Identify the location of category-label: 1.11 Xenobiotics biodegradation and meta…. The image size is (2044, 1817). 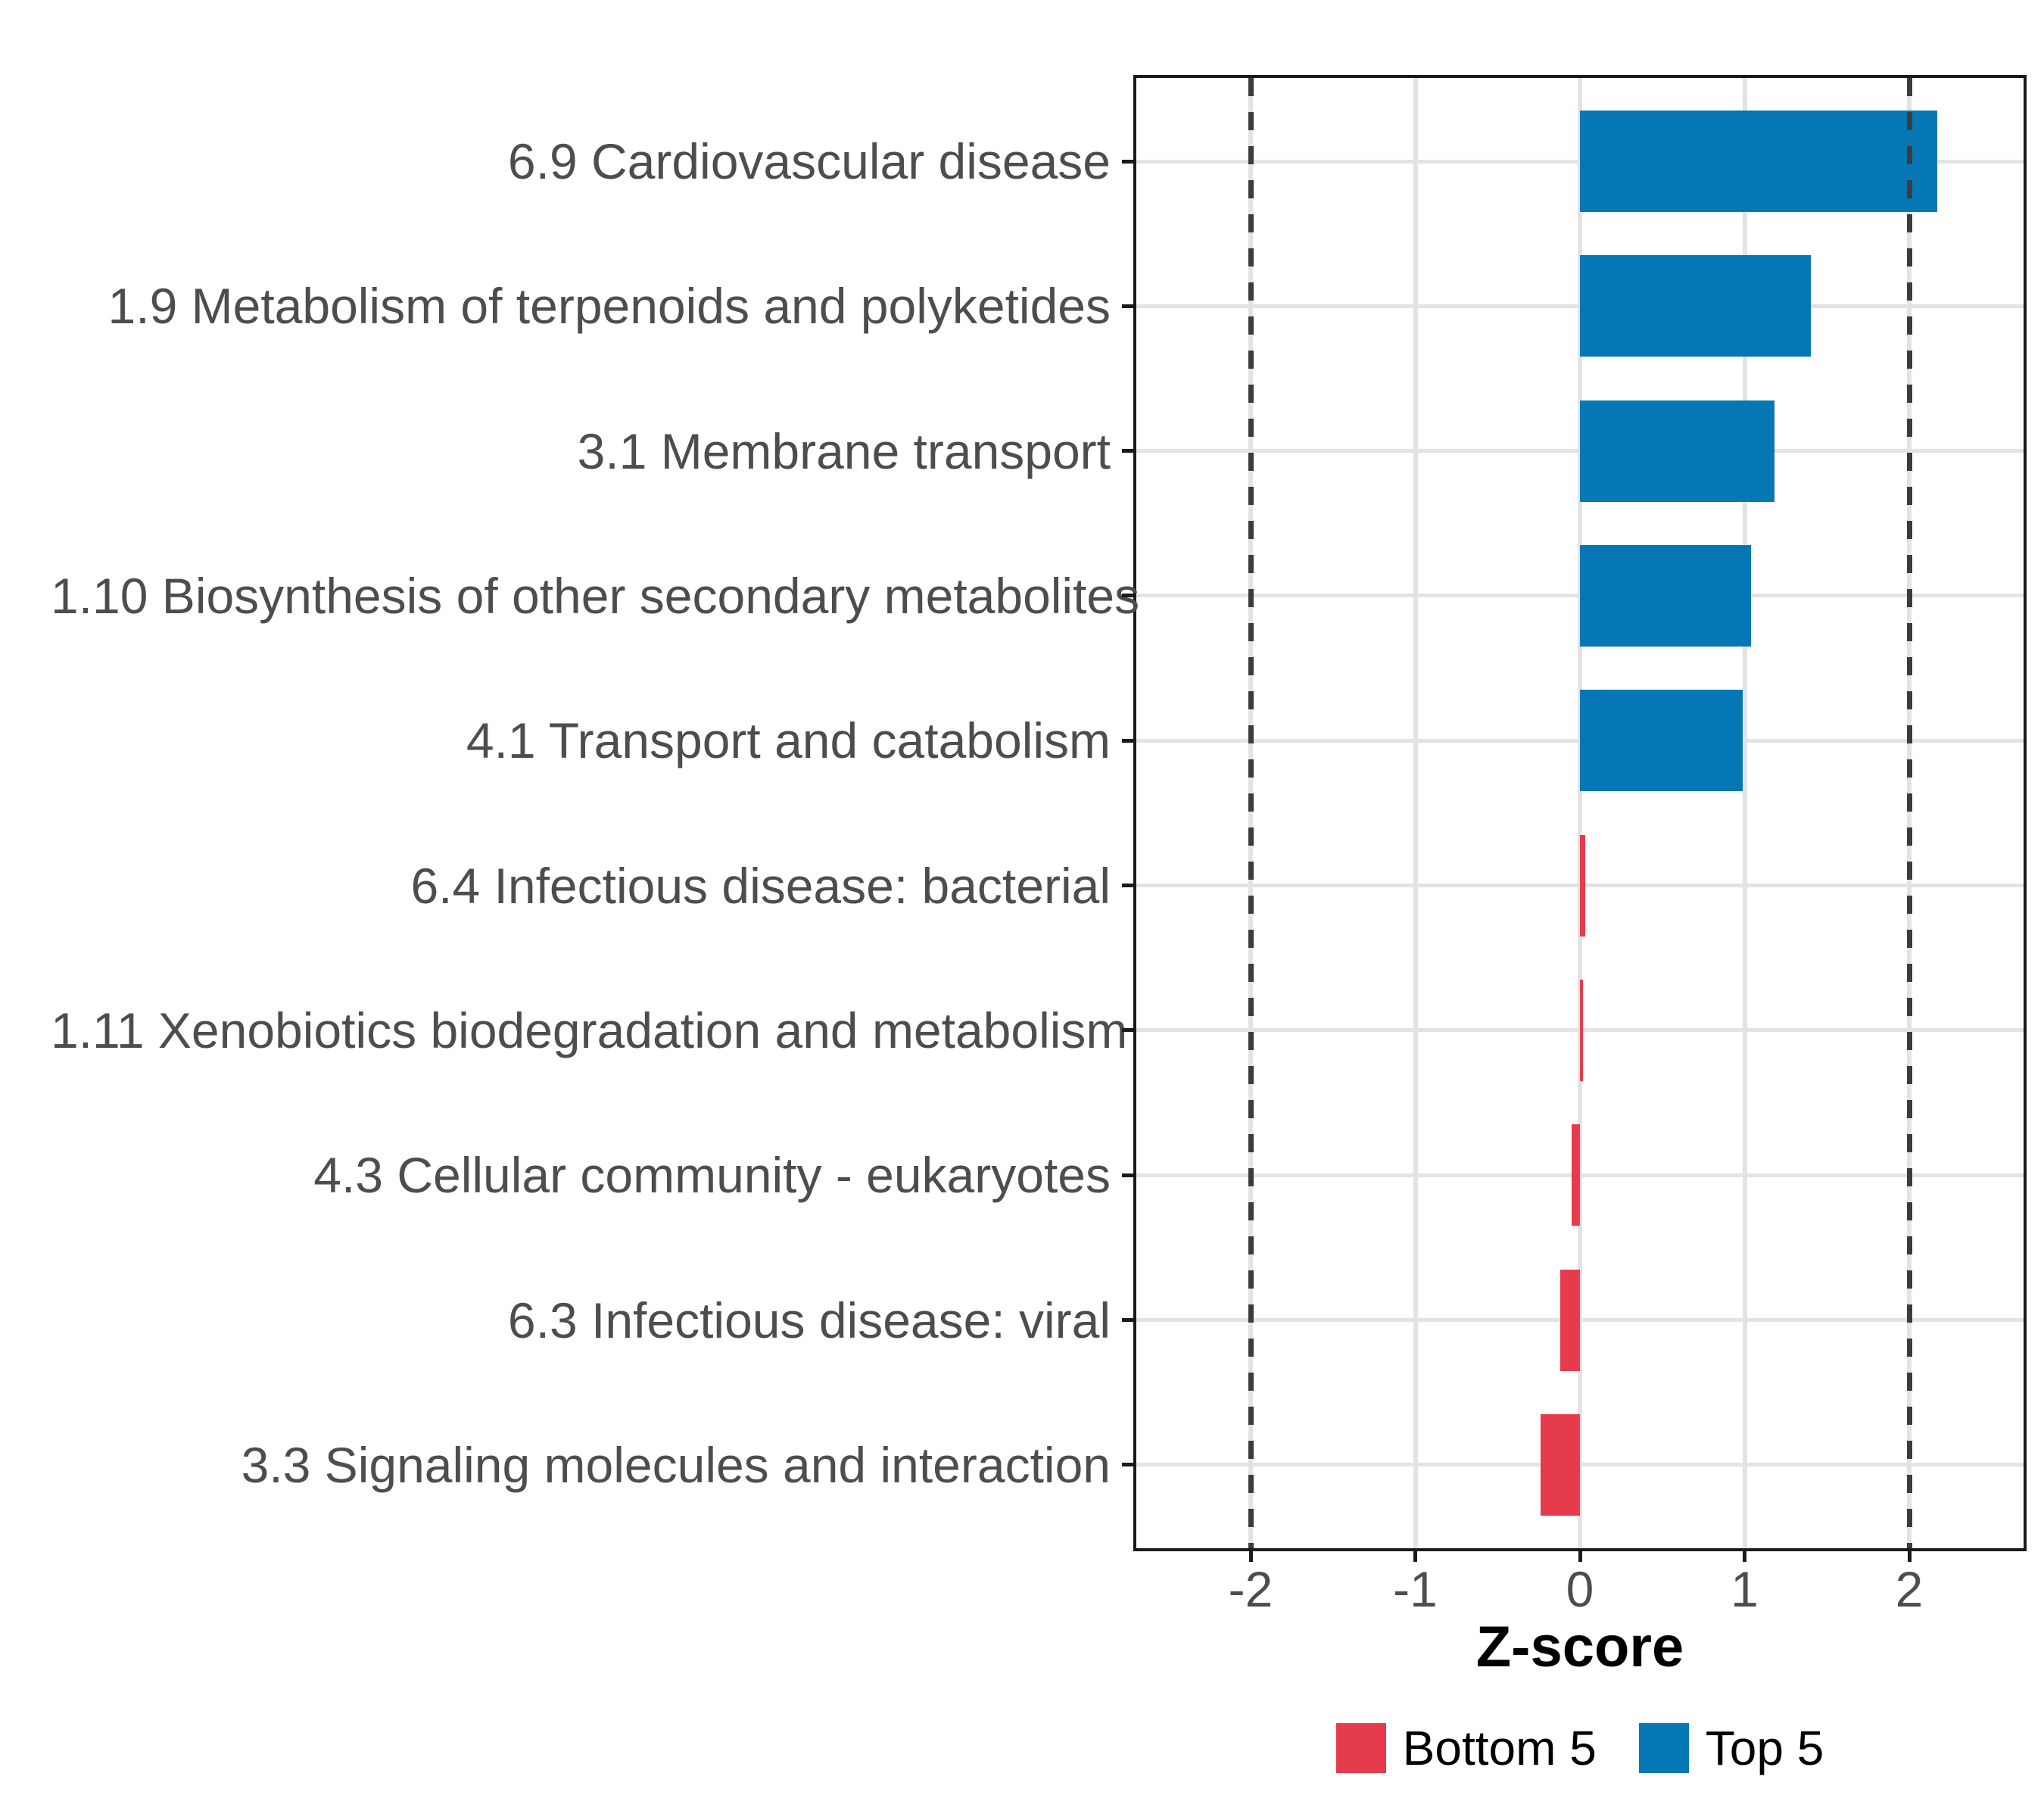
(589, 1030).